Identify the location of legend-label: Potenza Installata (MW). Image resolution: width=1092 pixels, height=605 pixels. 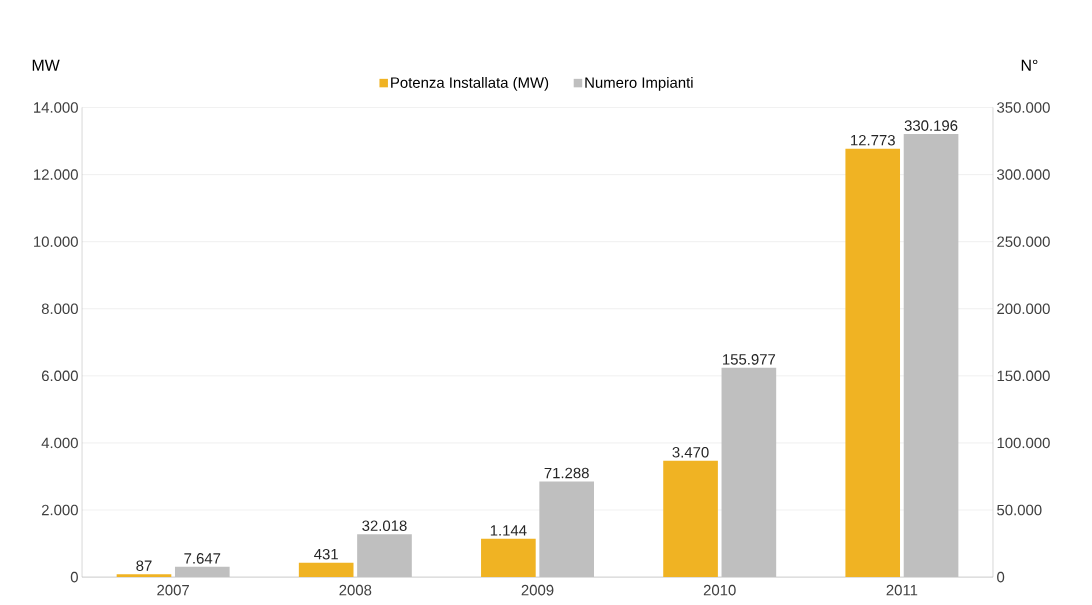
(470, 83).